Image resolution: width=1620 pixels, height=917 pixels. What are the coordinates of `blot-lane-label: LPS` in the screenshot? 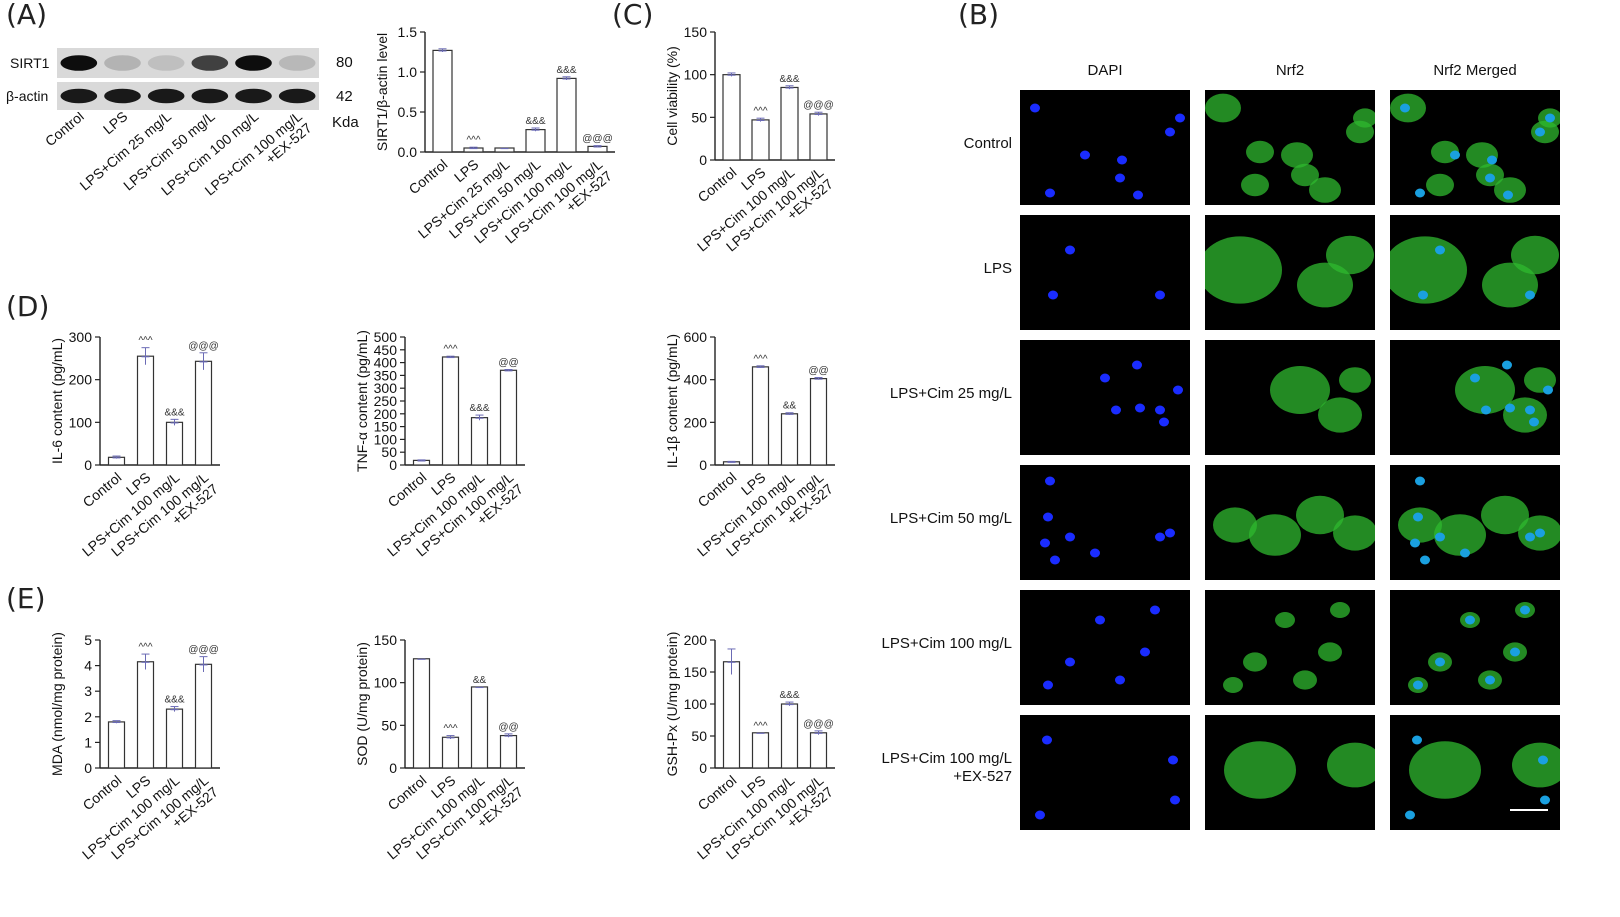 It's located at (115, 124).